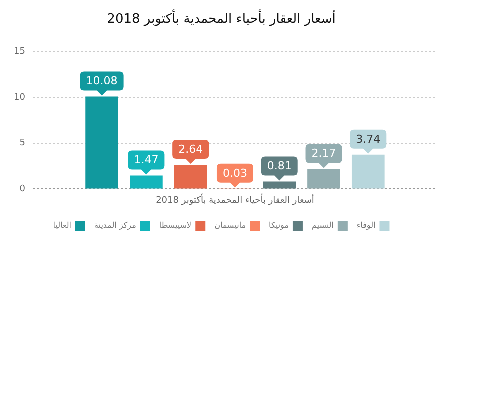 Image resolution: width=495 pixels, height=400 pixels. Describe the element at coordinates (324, 153) in the screenshot. I see `data-label: 2.17` at that location.